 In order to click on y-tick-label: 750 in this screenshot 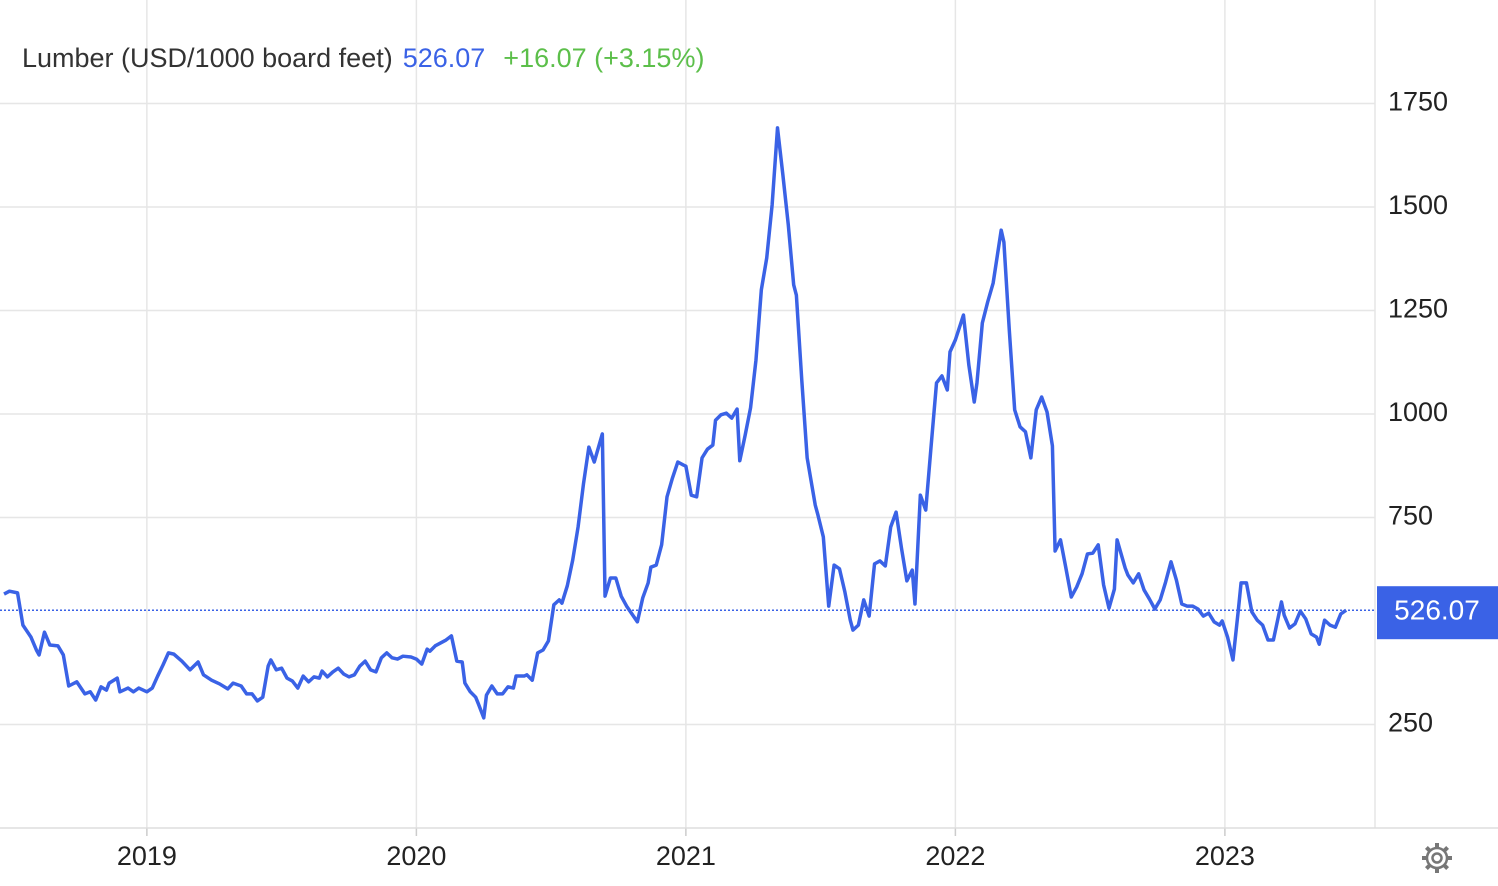, I will do `click(1410, 516)`.